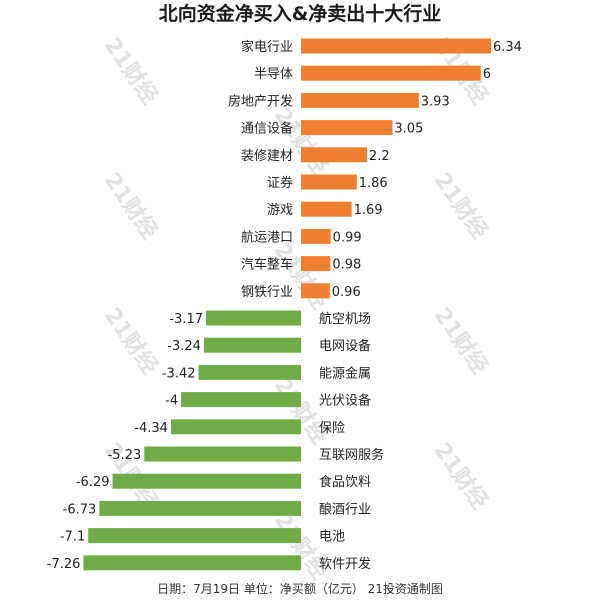 This screenshot has width=600, height=600. What do you see at coordinates (368, 210) in the screenshot?
I see `data-label: 1.69` at bounding box center [368, 210].